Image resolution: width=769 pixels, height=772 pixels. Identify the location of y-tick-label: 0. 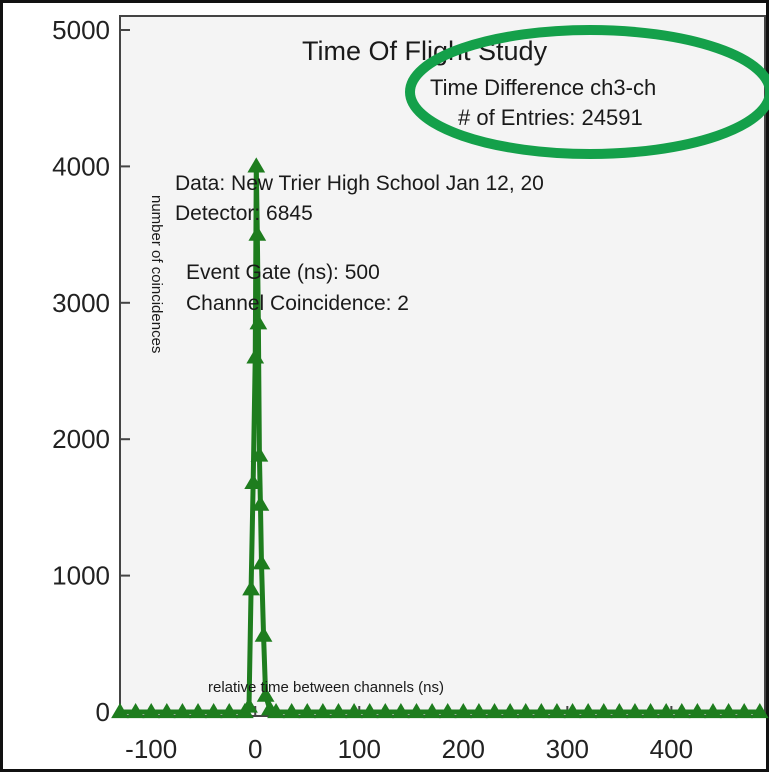
(103, 712).